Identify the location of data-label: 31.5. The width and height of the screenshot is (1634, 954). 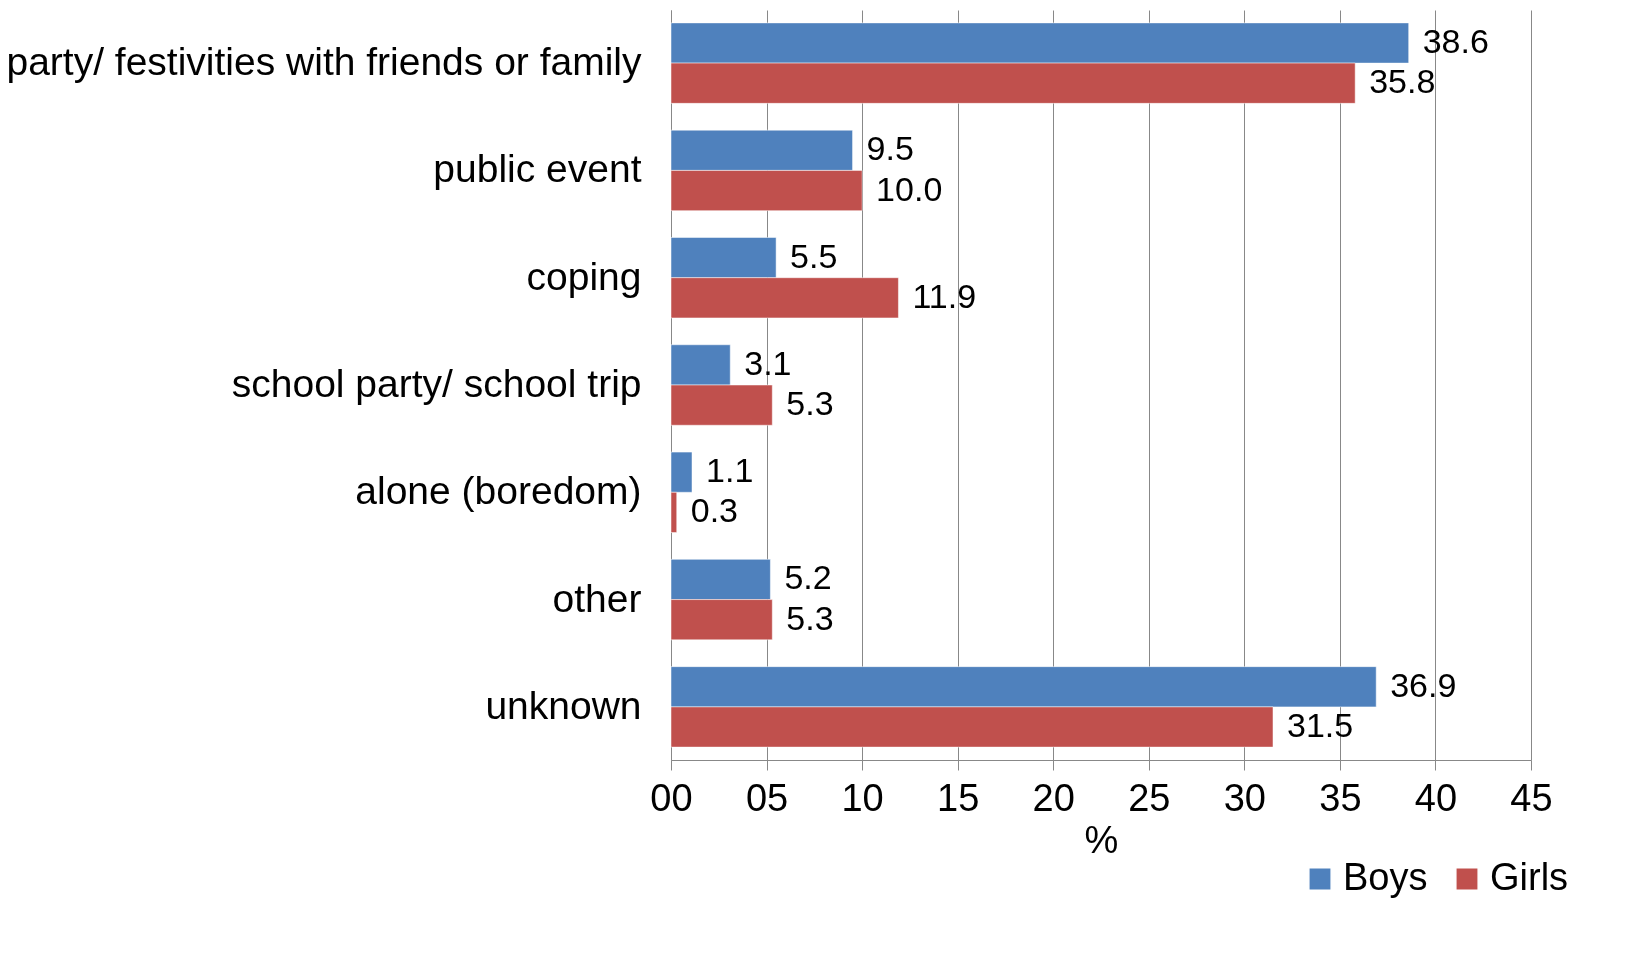
(1320, 725).